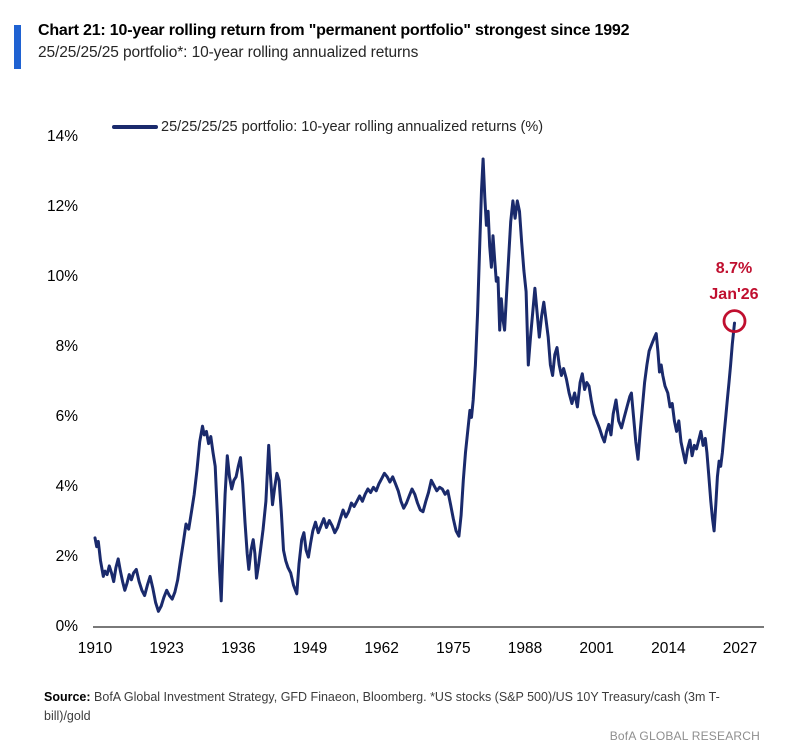 The width and height of the screenshot is (794, 754). I want to click on x-tick-label: 1975, so click(453, 648).